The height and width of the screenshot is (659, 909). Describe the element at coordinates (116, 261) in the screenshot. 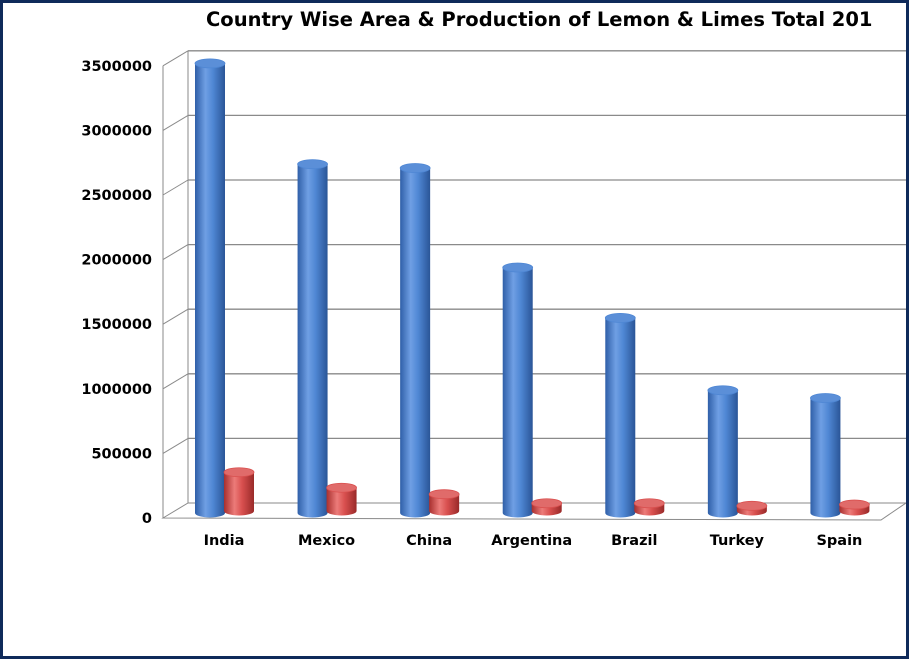

I see `y-tick-label: 2000000` at that location.